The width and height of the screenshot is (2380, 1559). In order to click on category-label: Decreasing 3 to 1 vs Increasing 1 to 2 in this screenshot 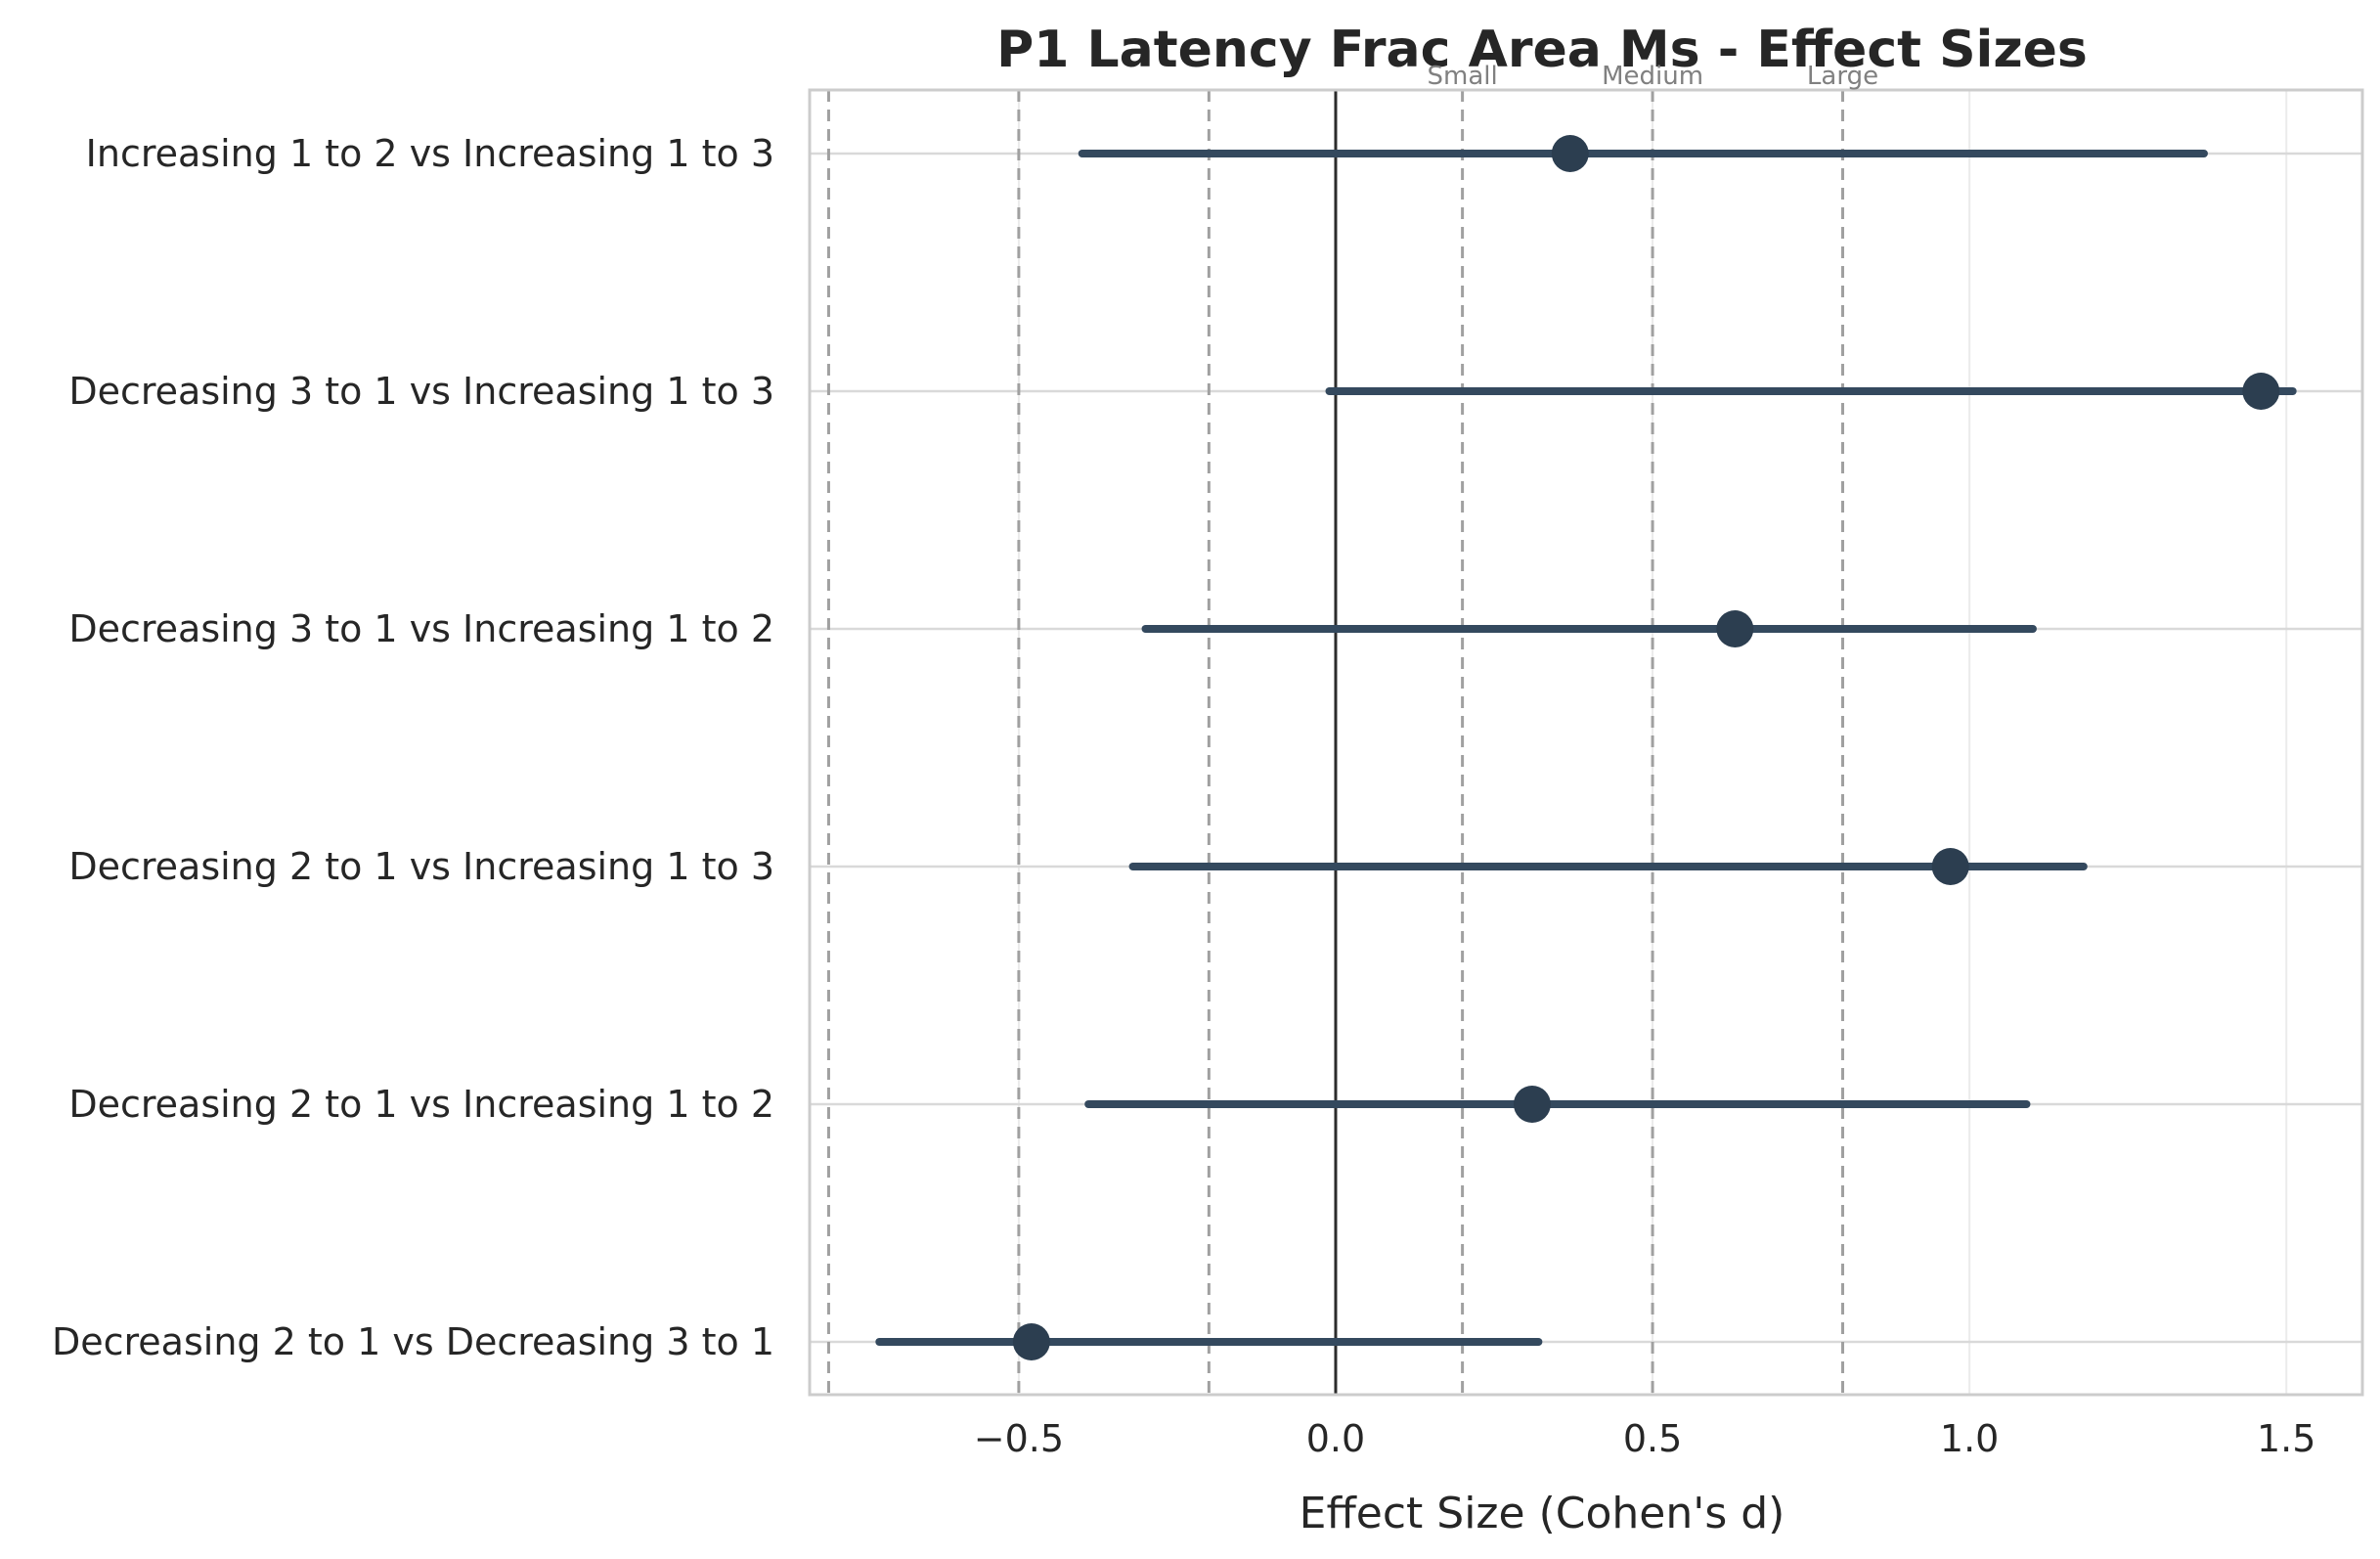, I will do `click(421, 628)`.